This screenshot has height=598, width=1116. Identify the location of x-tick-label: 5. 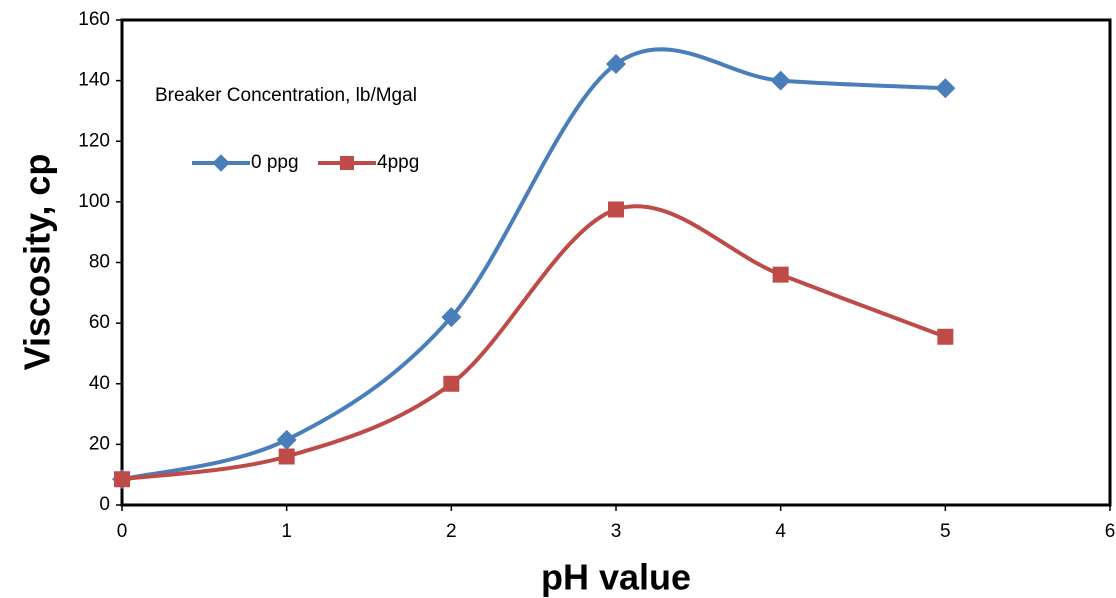
(945, 531).